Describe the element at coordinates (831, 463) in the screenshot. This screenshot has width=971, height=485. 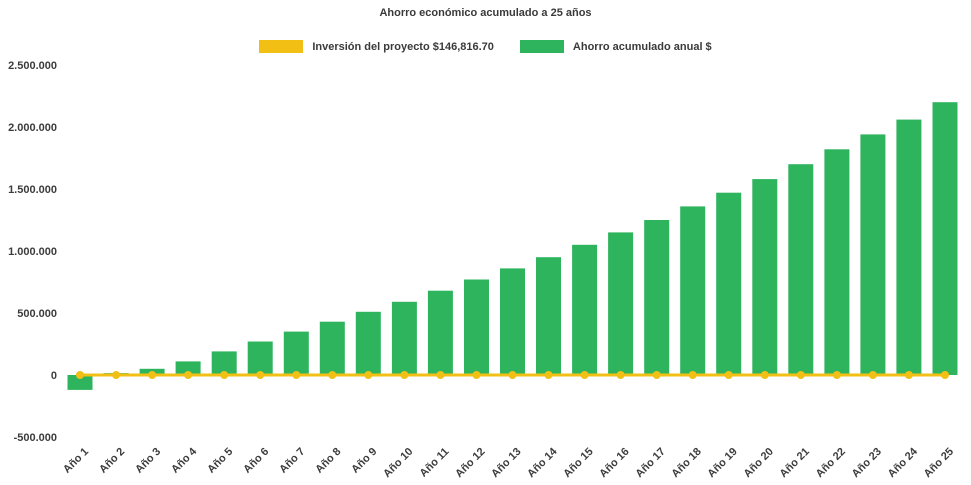
I see `x-tick-label: Año 22` at that location.